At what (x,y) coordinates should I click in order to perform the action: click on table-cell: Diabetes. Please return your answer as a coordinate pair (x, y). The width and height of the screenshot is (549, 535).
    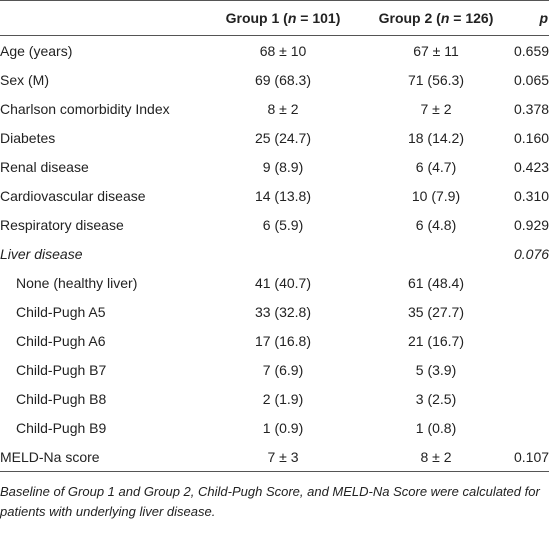
    Looking at the image, I should click on (28, 137).